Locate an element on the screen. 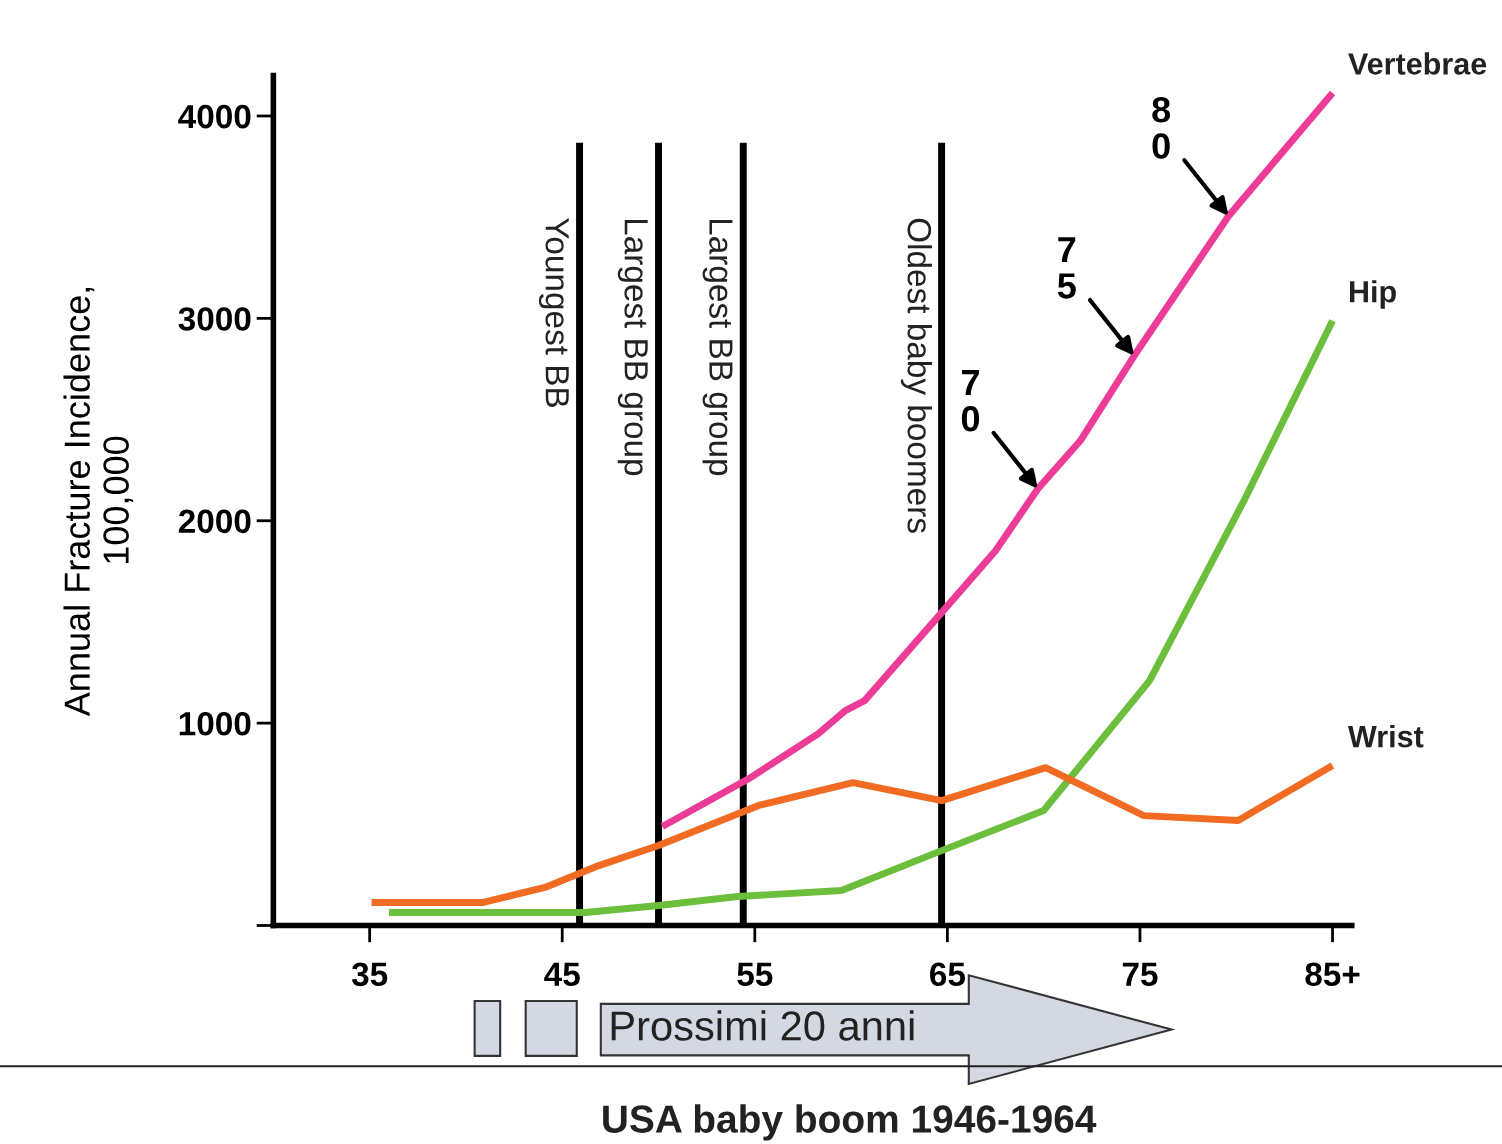  annotation: 8 0 is located at coordinates (1161, 127).